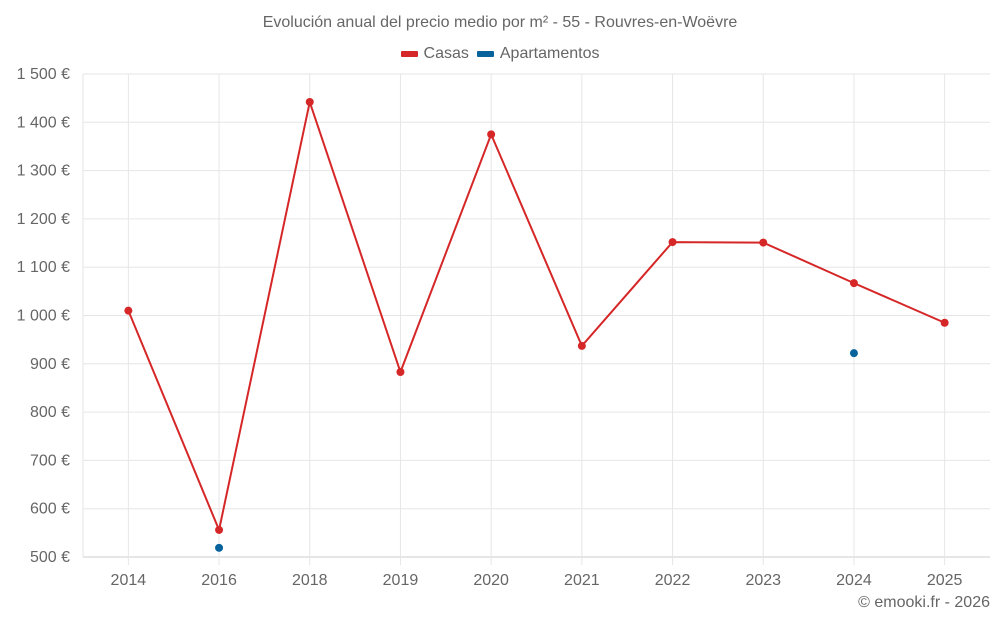 This screenshot has width=1000, height=625. I want to click on legend-label: Casas, so click(446, 53).